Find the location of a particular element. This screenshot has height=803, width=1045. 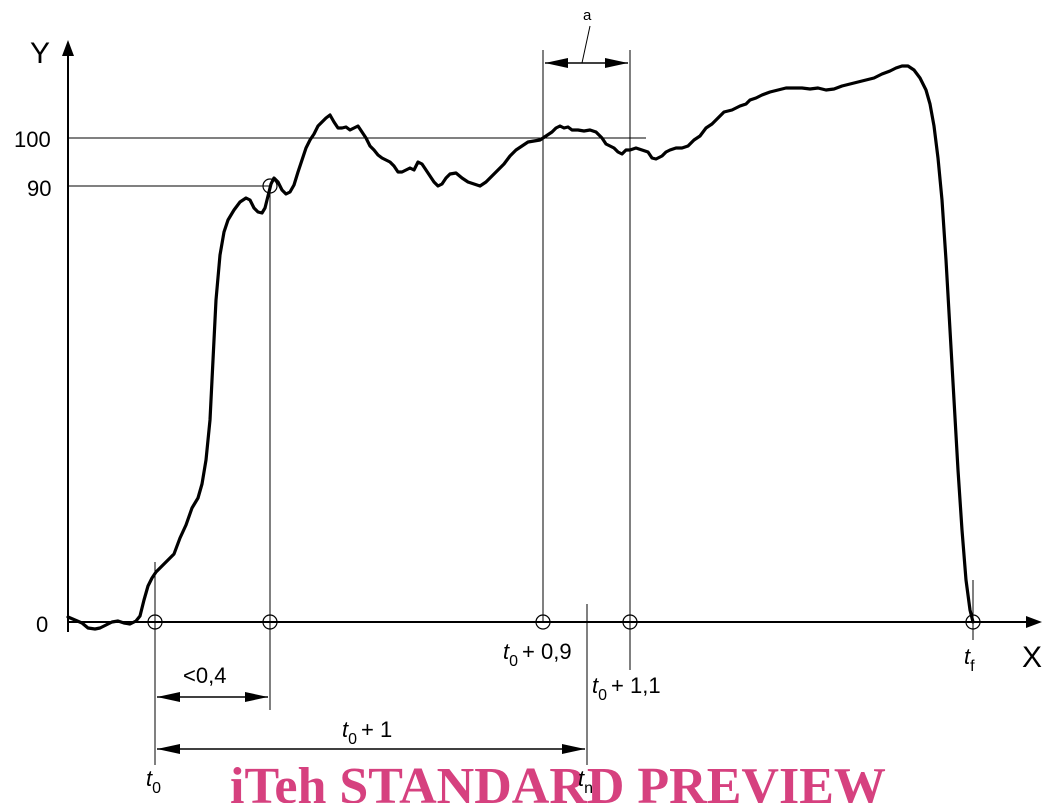

y-tick-90: 90 is located at coordinates (39, 188).